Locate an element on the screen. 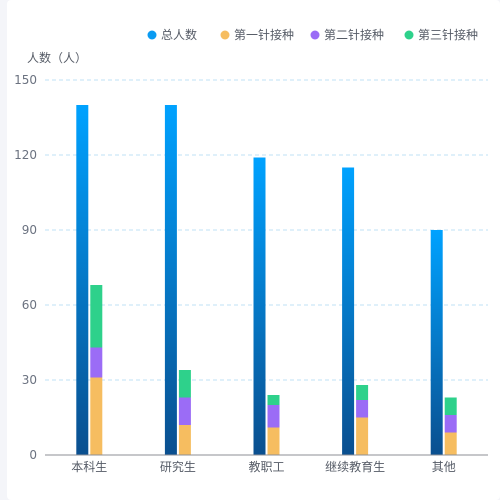  x-tick-label: 教职工 is located at coordinates (266, 466).